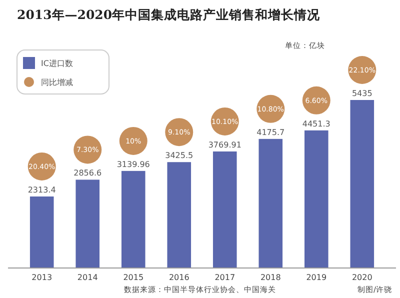 The height and width of the screenshot is (298, 400). What do you see at coordinates (169, 14) in the screenshot?
I see `chart-title: 2013年—2020年中国集成电路产业销售和增长情况` at bounding box center [169, 14].